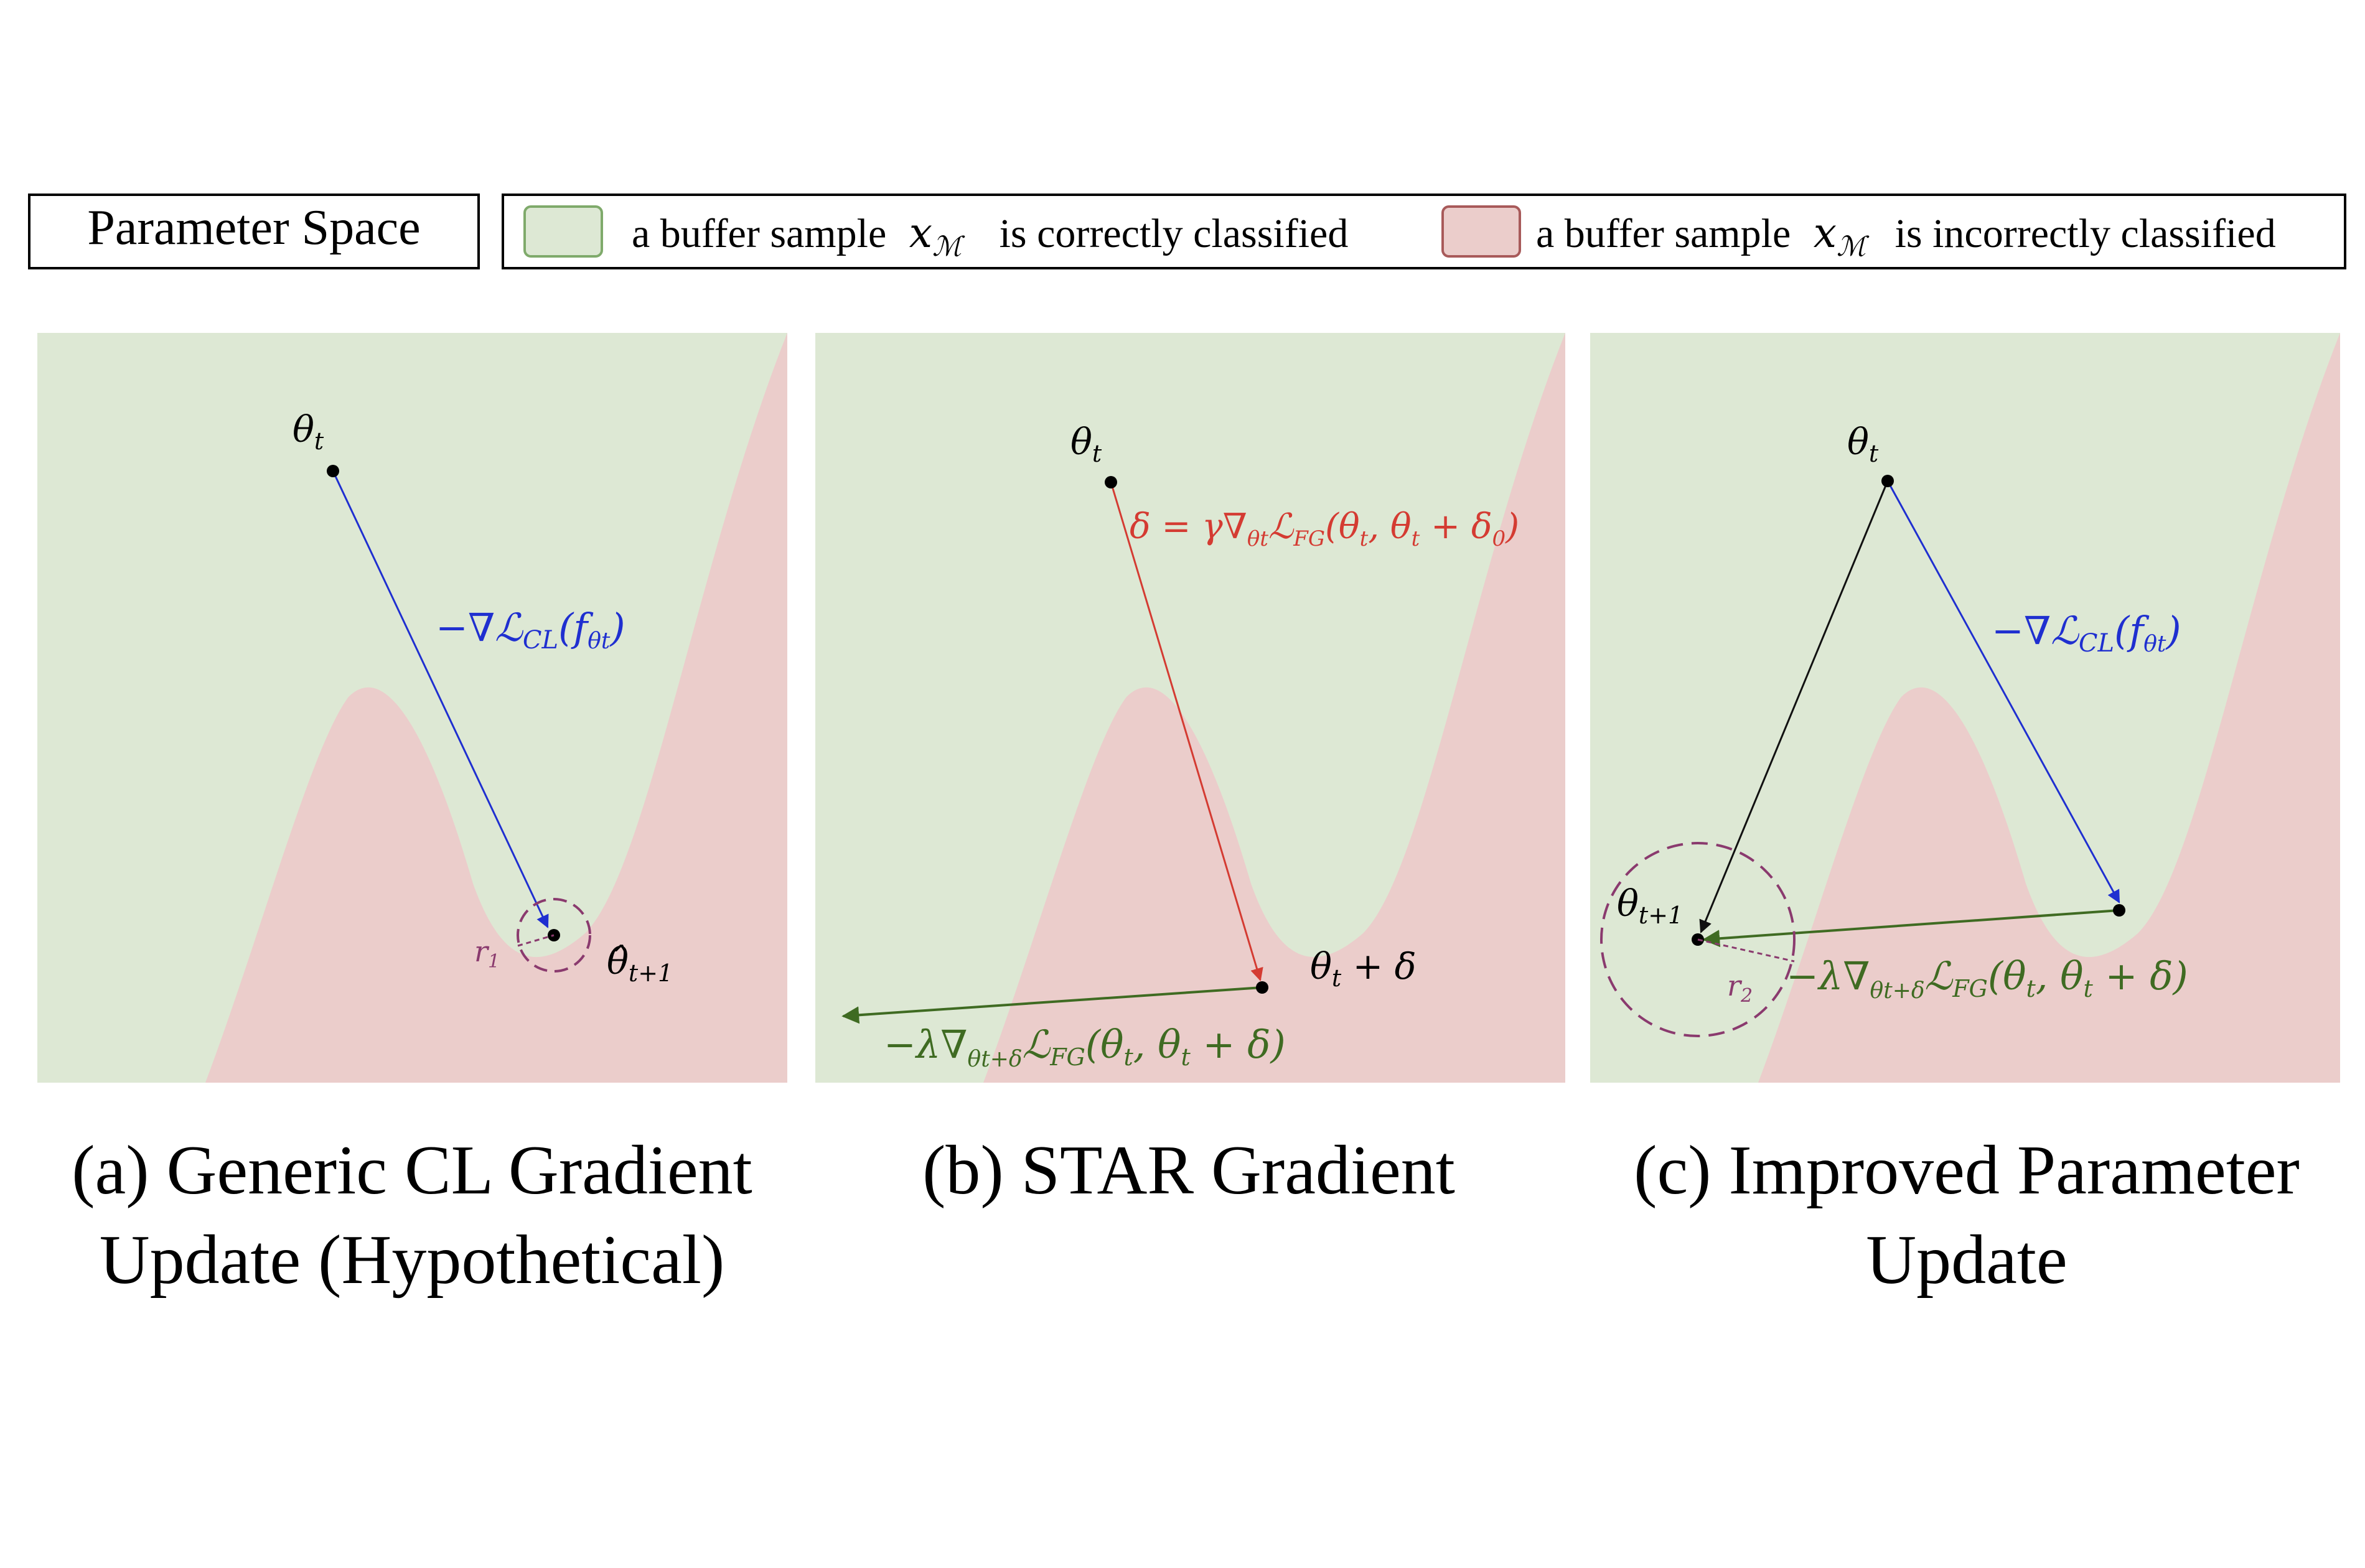 This screenshot has width=2365, height=1568. What do you see at coordinates (1262, 988) in the screenshot?
I see `panel-b-theta-delta-point` at bounding box center [1262, 988].